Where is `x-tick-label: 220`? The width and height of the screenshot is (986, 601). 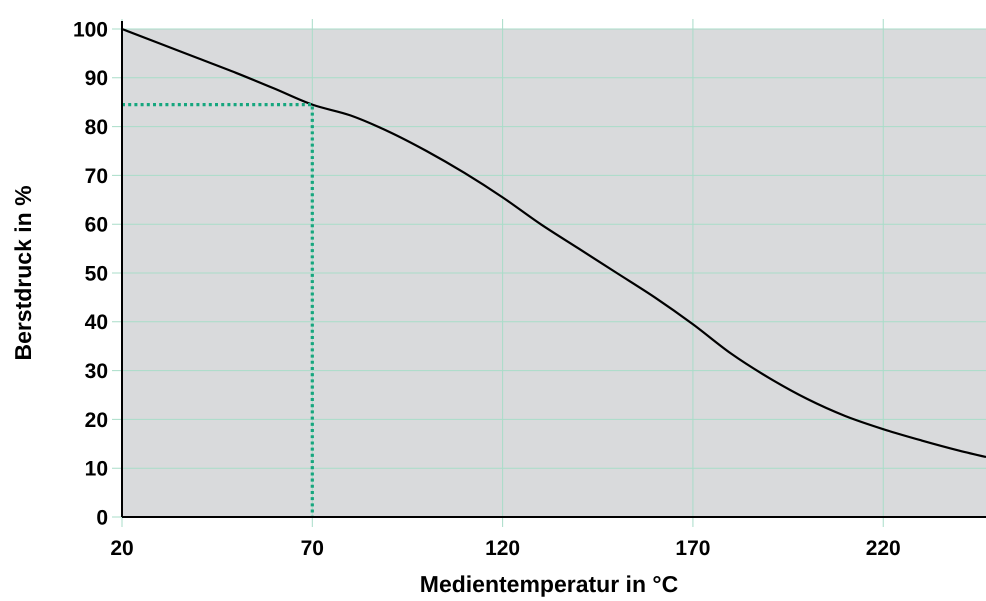 x-tick-label: 220 is located at coordinates (883, 548).